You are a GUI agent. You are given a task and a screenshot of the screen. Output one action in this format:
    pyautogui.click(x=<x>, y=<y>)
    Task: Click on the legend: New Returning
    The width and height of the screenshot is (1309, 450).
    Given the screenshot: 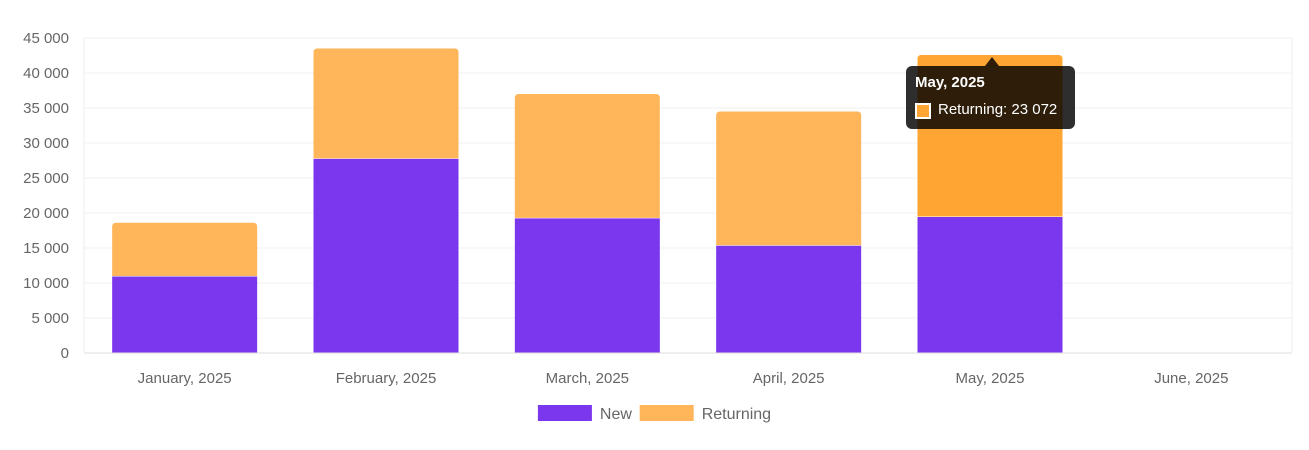 What is the action you would take?
    pyautogui.click(x=654, y=414)
    